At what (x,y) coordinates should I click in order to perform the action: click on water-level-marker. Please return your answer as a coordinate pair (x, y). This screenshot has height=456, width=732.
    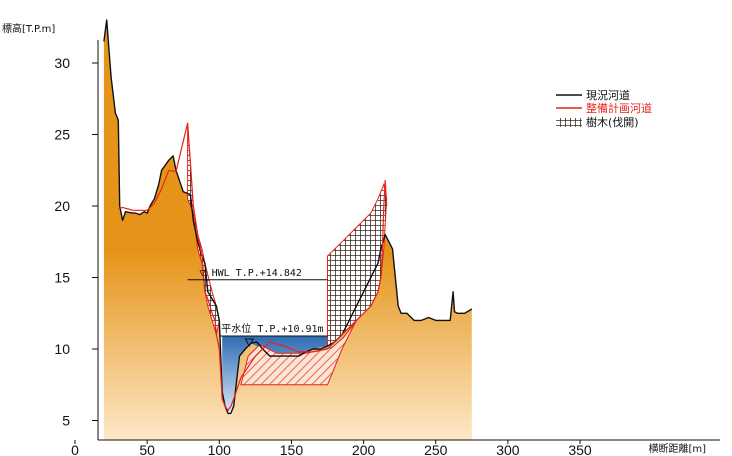
    Looking at the image, I should click on (249, 342).